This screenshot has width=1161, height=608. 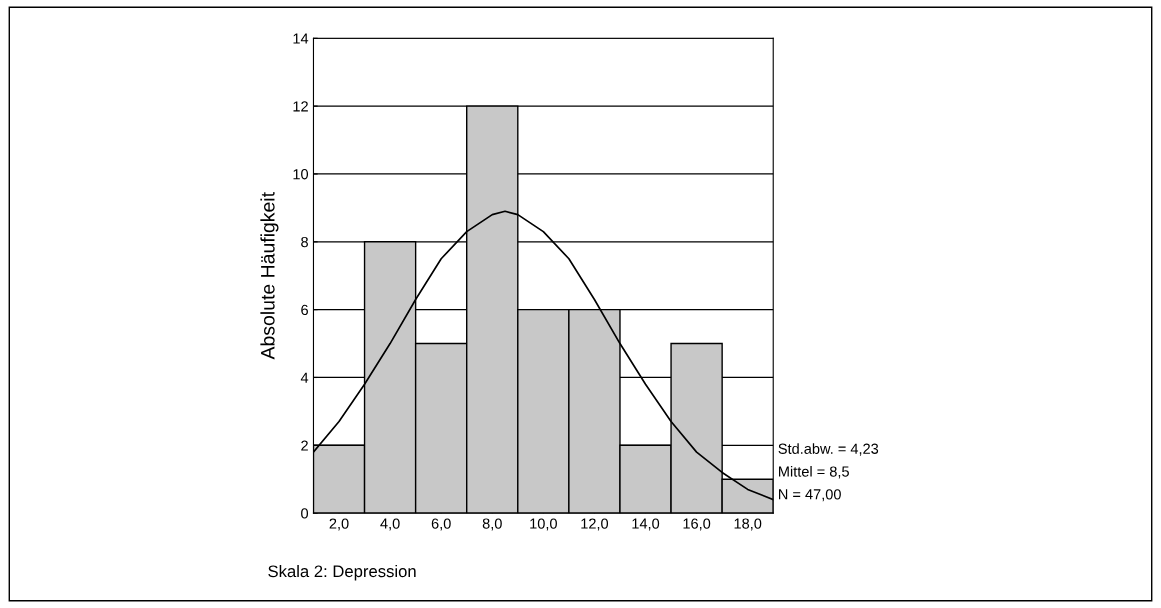 What do you see at coordinates (814, 472) in the screenshot?
I see `text: Mittel = 8,5` at bounding box center [814, 472].